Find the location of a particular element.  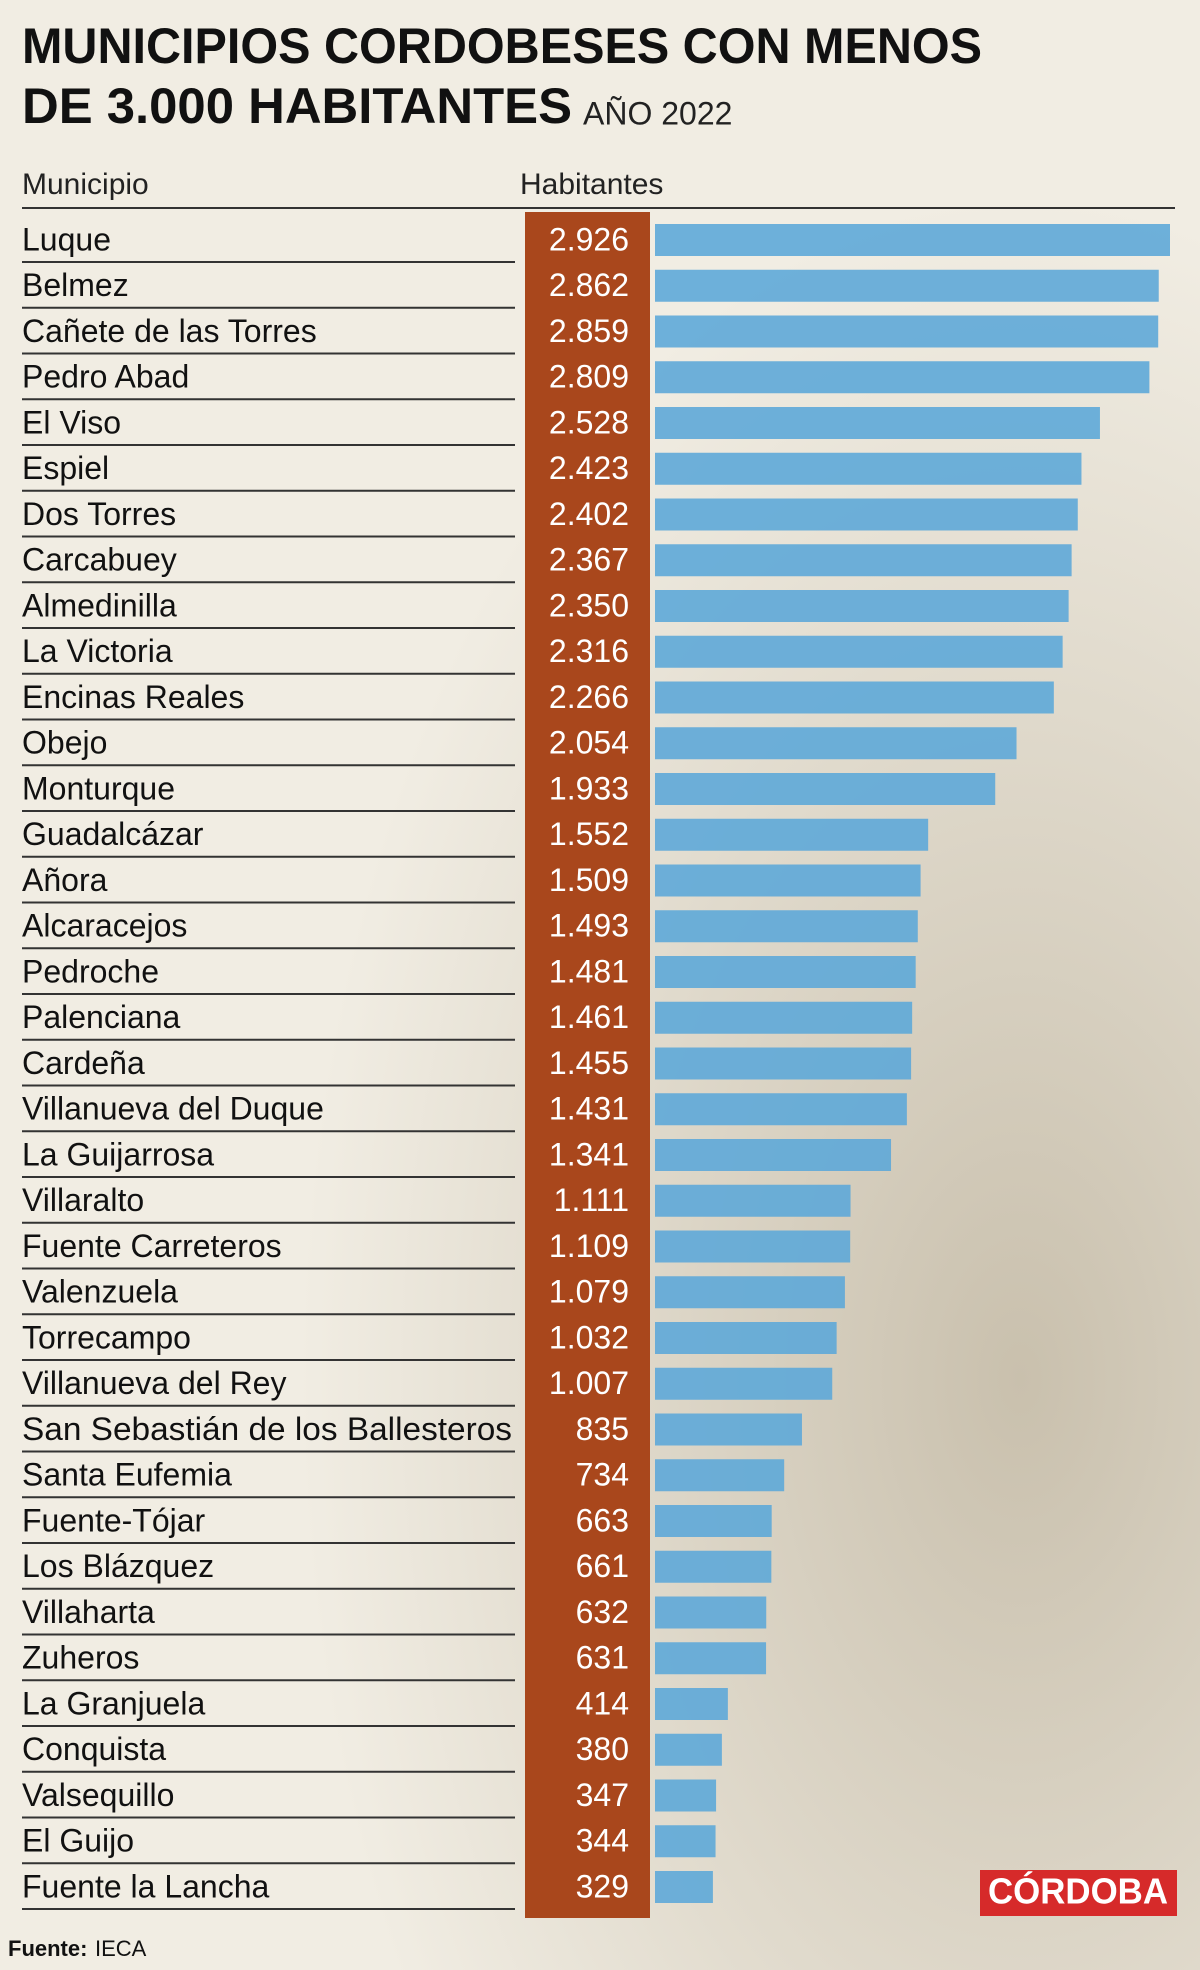

category-label: Carcabuey is located at coordinates (99, 560).